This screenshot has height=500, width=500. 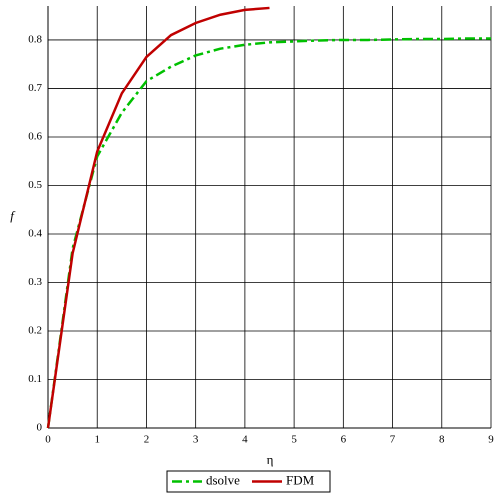 I want to click on y-tick-label: 0.5, so click(x=35, y=185).